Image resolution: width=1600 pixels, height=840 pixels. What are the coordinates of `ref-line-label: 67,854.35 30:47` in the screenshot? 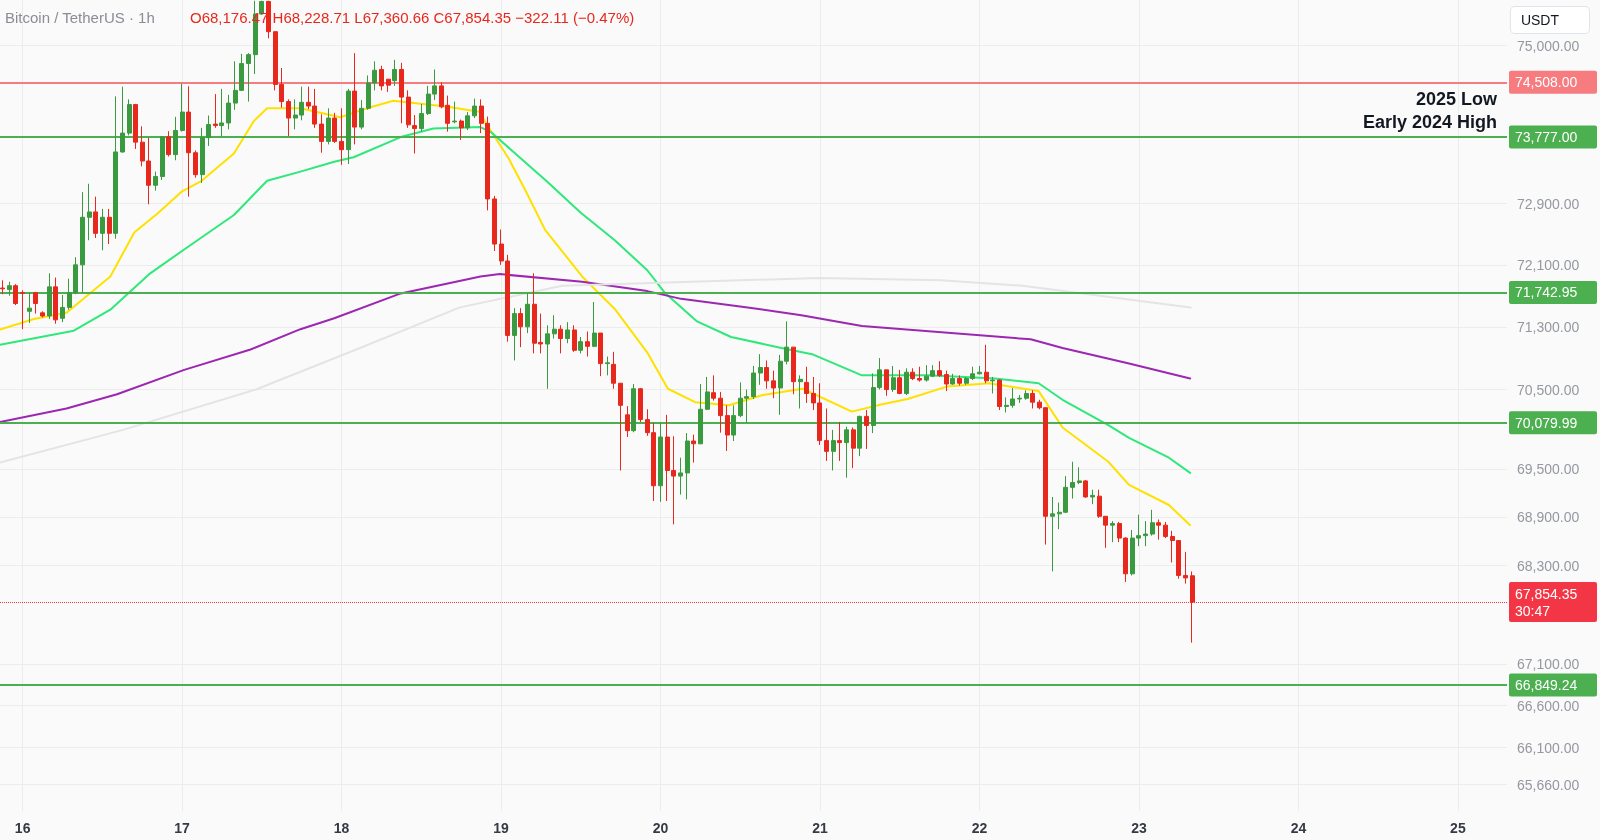 It's located at (1546, 602).